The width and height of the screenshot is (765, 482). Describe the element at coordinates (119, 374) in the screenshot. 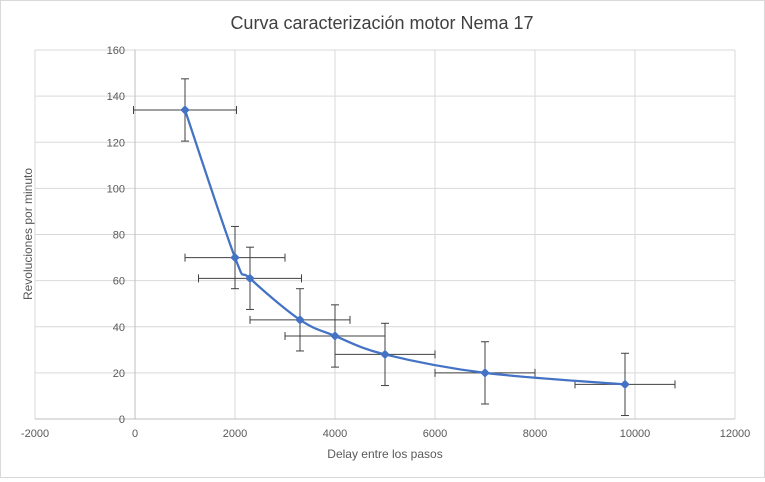

I see `y-tick-label: 20` at that location.